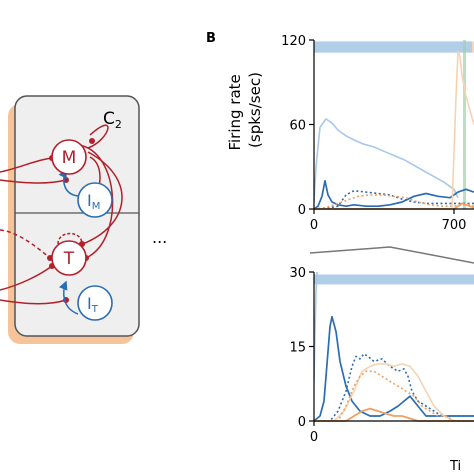 The image size is (474, 474). I want to click on shaded-band-orange, so click(473, 47).